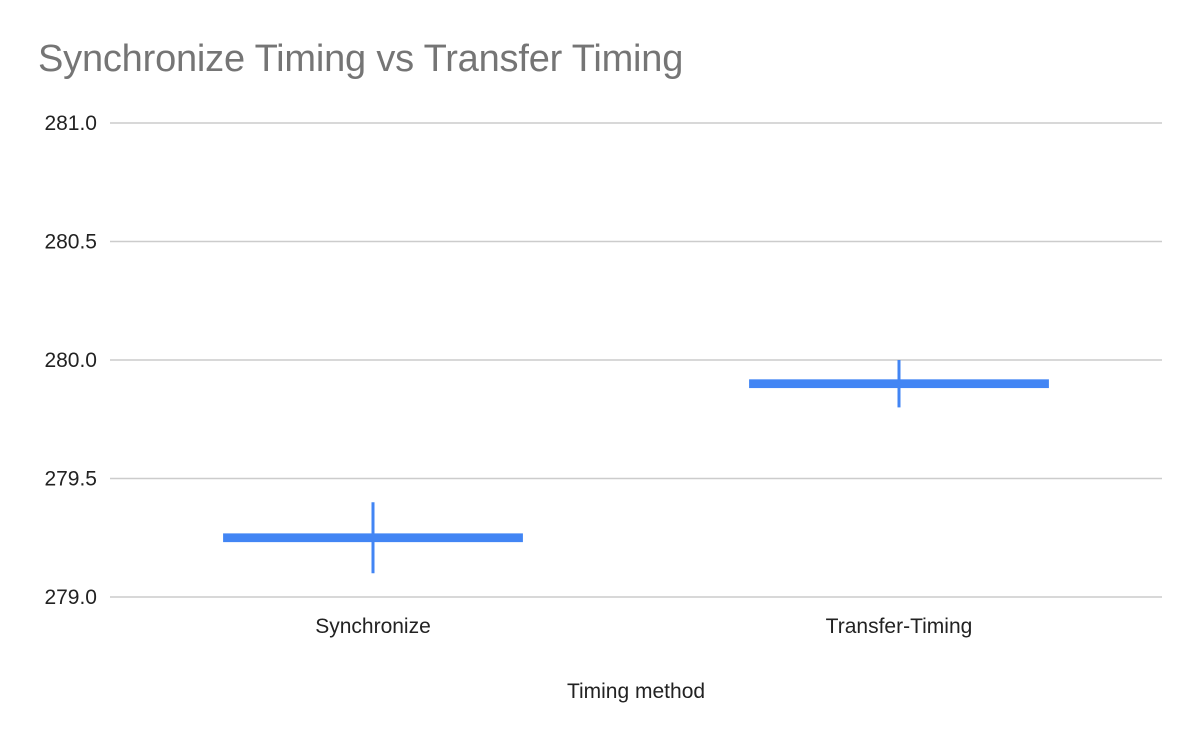 The width and height of the screenshot is (1200, 742). What do you see at coordinates (643, 626) in the screenshot?
I see `x-axis-ticks: Synchronize Transfer-Timing` at bounding box center [643, 626].